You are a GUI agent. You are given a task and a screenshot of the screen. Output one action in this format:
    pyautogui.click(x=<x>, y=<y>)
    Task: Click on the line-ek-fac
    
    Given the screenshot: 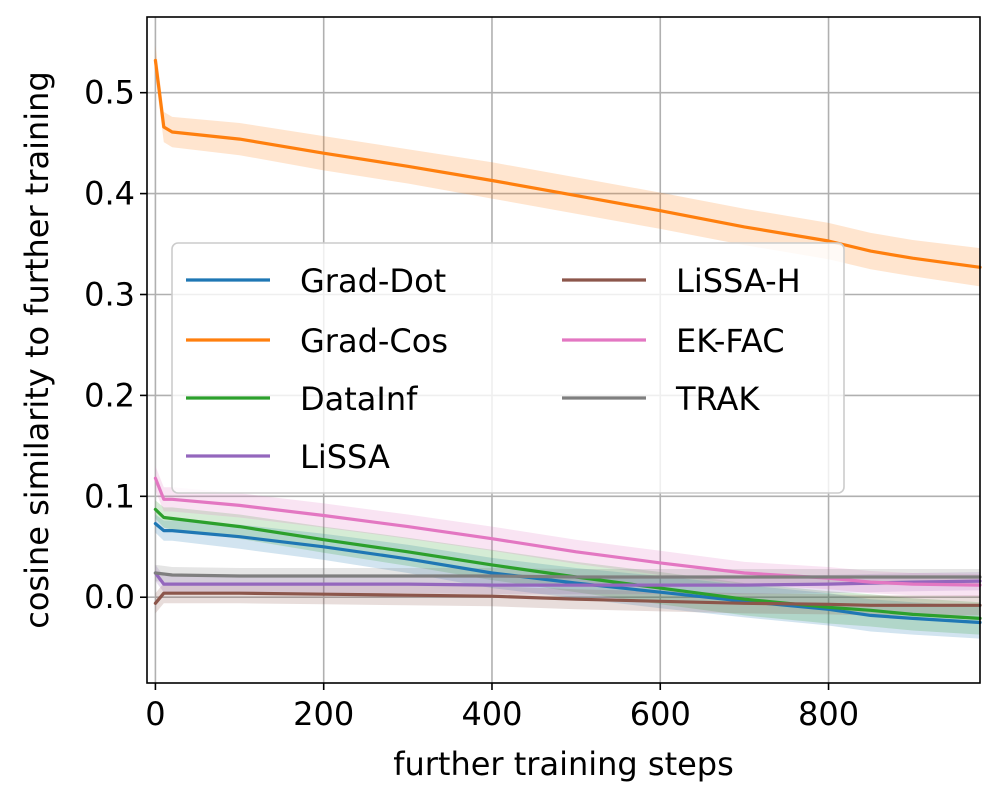 What is the action you would take?
    pyautogui.click(x=567, y=531)
    